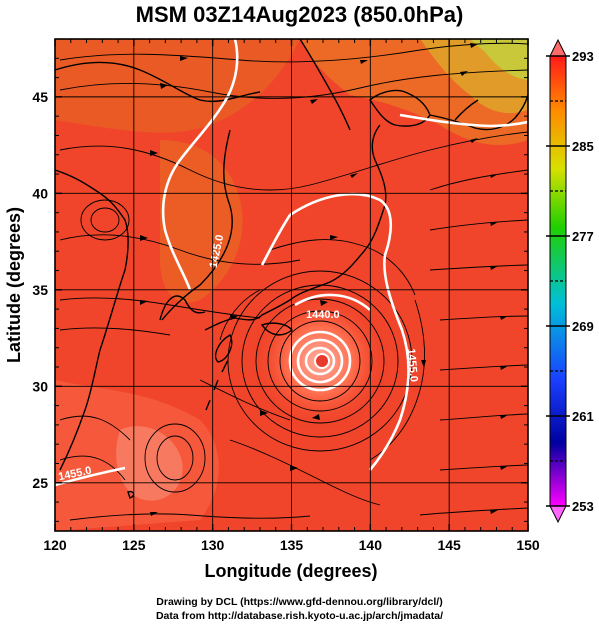 The width and height of the screenshot is (599, 625). Describe the element at coordinates (299, 14) in the screenshot. I see `chart-title: MSM 03Z14Aug2023 (850.0hPa)` at that location.